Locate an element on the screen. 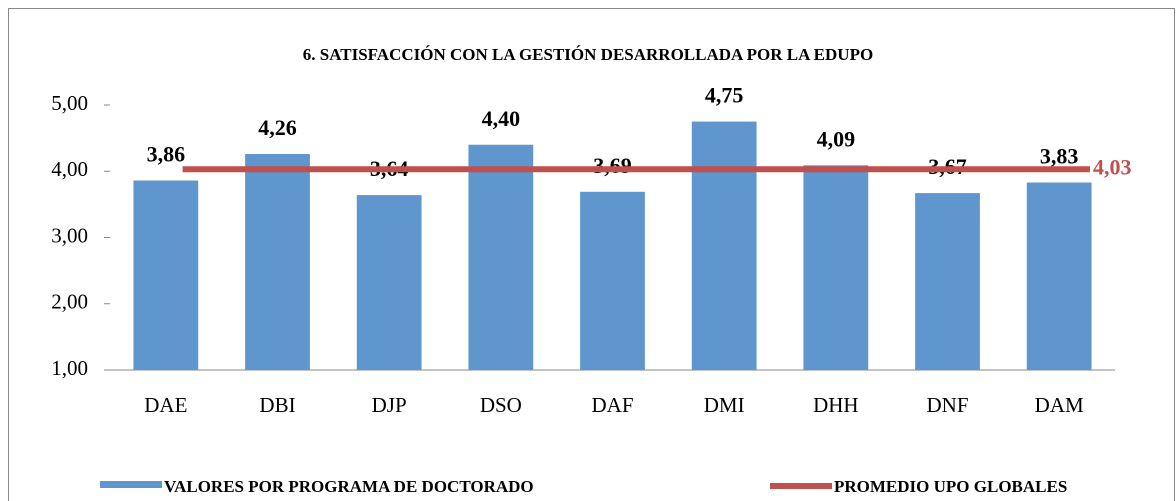 This screenshot has width=1176, height=501. y-tick-label: 5,00 is located at coordinates (69, 103).